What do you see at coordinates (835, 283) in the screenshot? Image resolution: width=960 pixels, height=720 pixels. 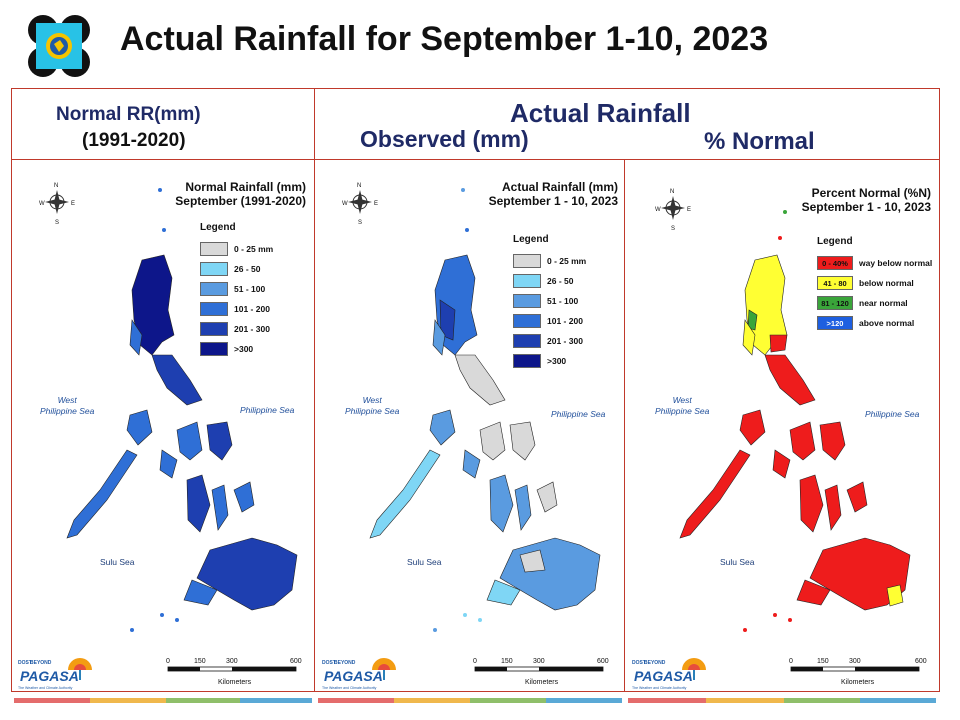 I see `legend-swatch: 41 - 80` at bounding box center [835, 283].